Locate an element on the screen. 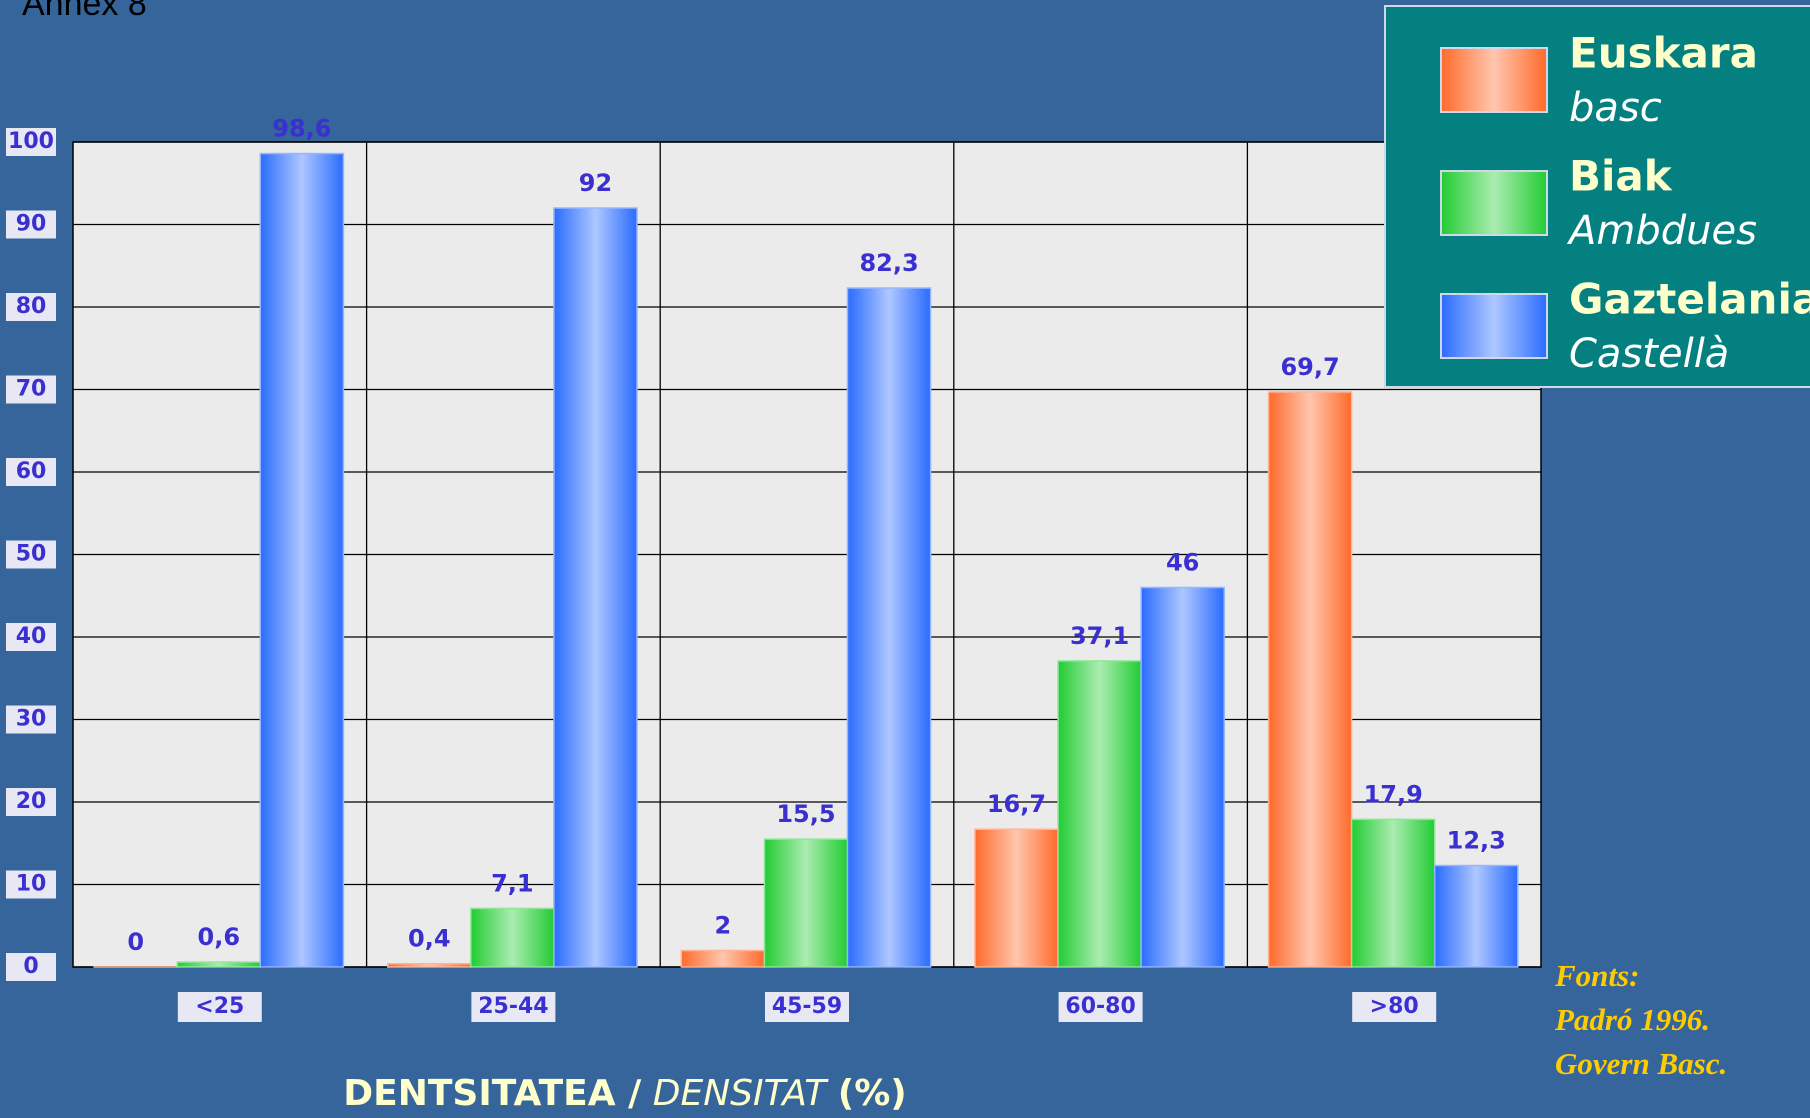 The image size is (1810, 1118). y-tick-label: 10 is located at coordinates (31, 884).